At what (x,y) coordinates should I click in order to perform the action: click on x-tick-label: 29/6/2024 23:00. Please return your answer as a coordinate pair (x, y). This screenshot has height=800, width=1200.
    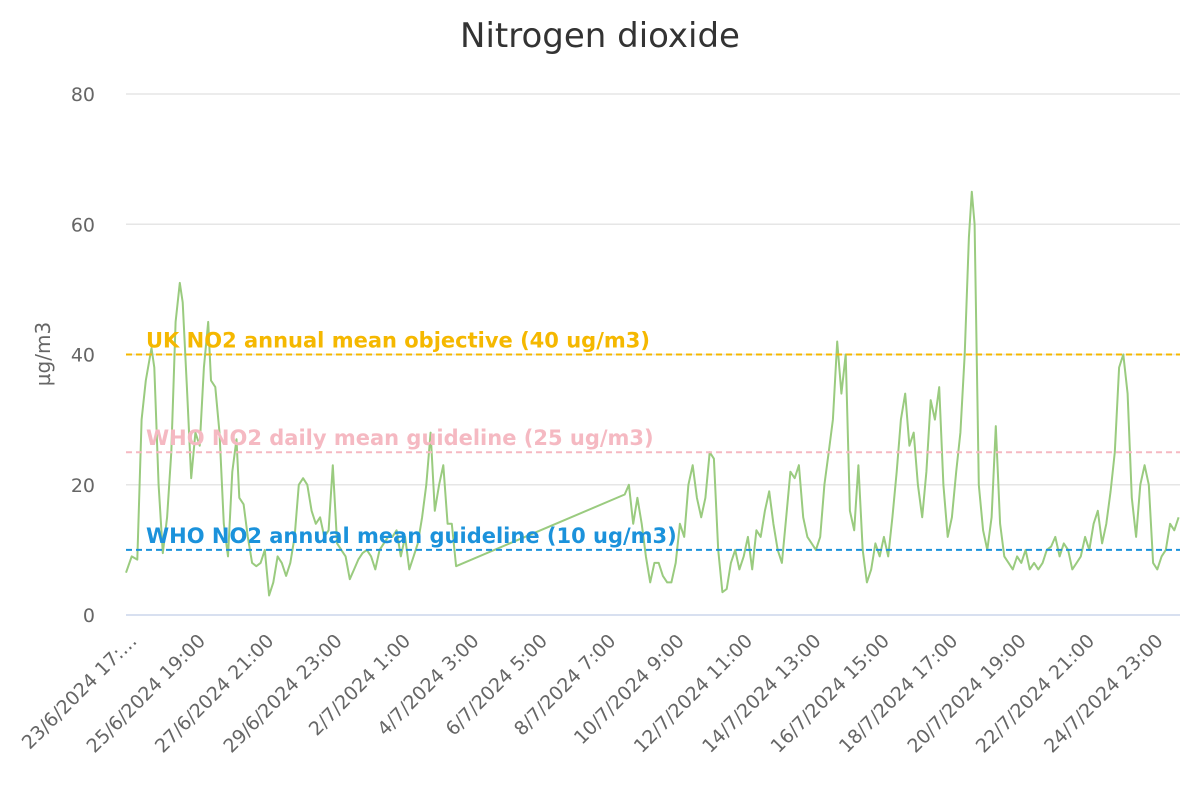
    Looking at the image, I should click on (282, 693).